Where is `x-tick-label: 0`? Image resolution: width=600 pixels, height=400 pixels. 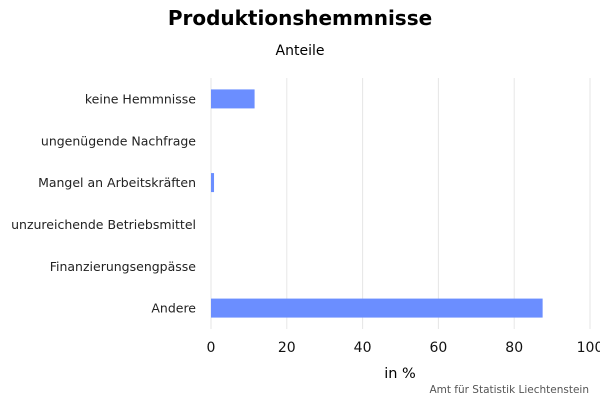 x-tick-label: 0 is located at coordinates (211, 348).